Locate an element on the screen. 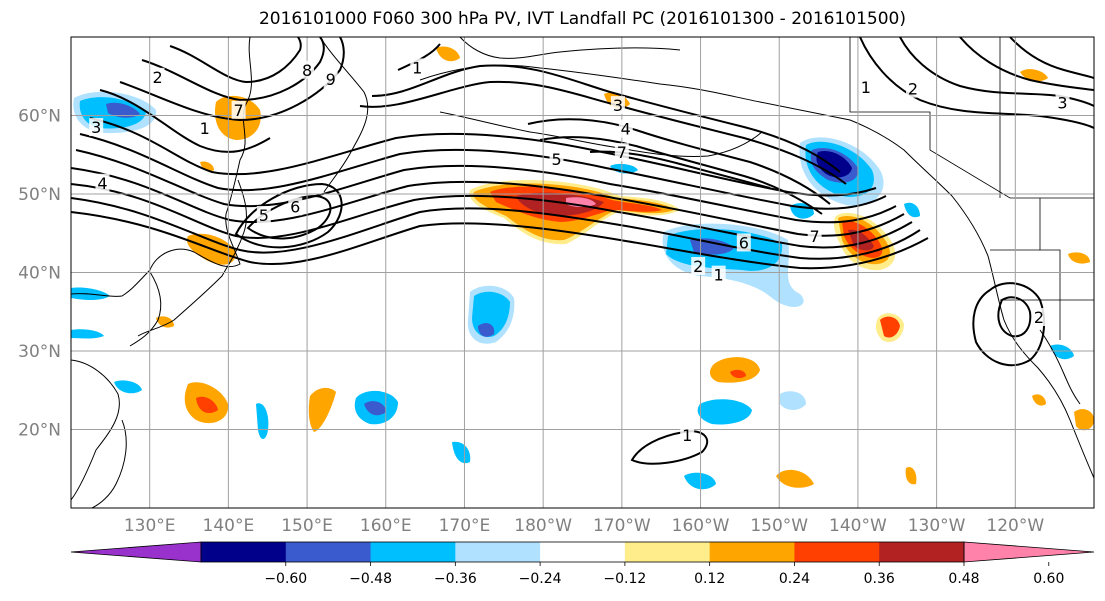  lon-tick-label: 140°E is located at coordinates (229, 526).